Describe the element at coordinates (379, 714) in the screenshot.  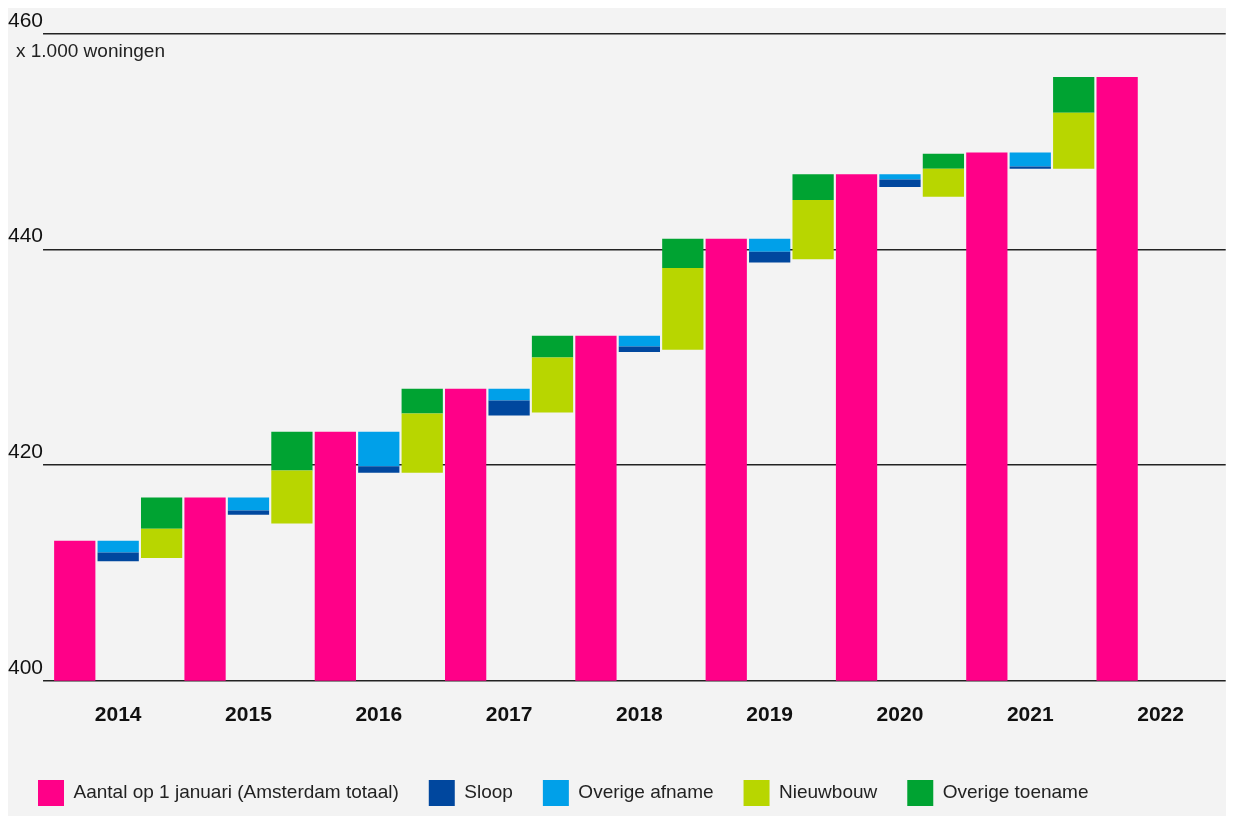
I see `x-tick-label: 2016` at that location.